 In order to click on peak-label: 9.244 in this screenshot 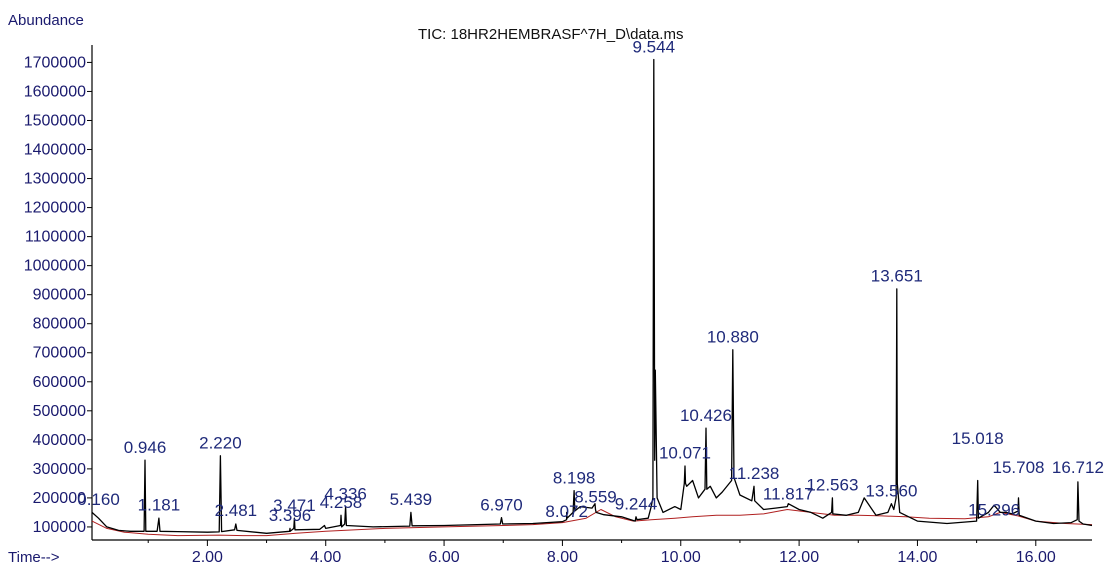, I will do `click(636, 504)`.